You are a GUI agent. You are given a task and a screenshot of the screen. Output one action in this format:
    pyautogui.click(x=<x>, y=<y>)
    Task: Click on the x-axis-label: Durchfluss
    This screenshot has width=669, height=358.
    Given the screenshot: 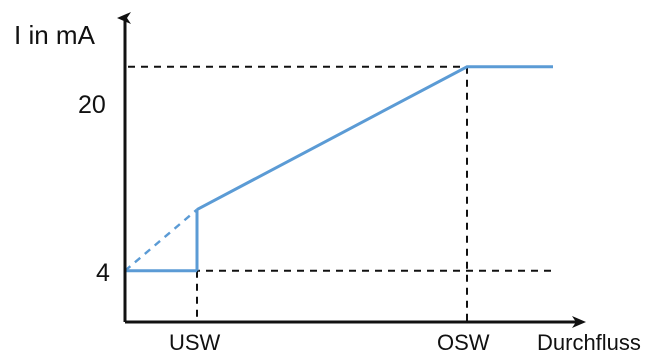 What is the action you would take?
    pyautogui.click(x=589, y=342)
    